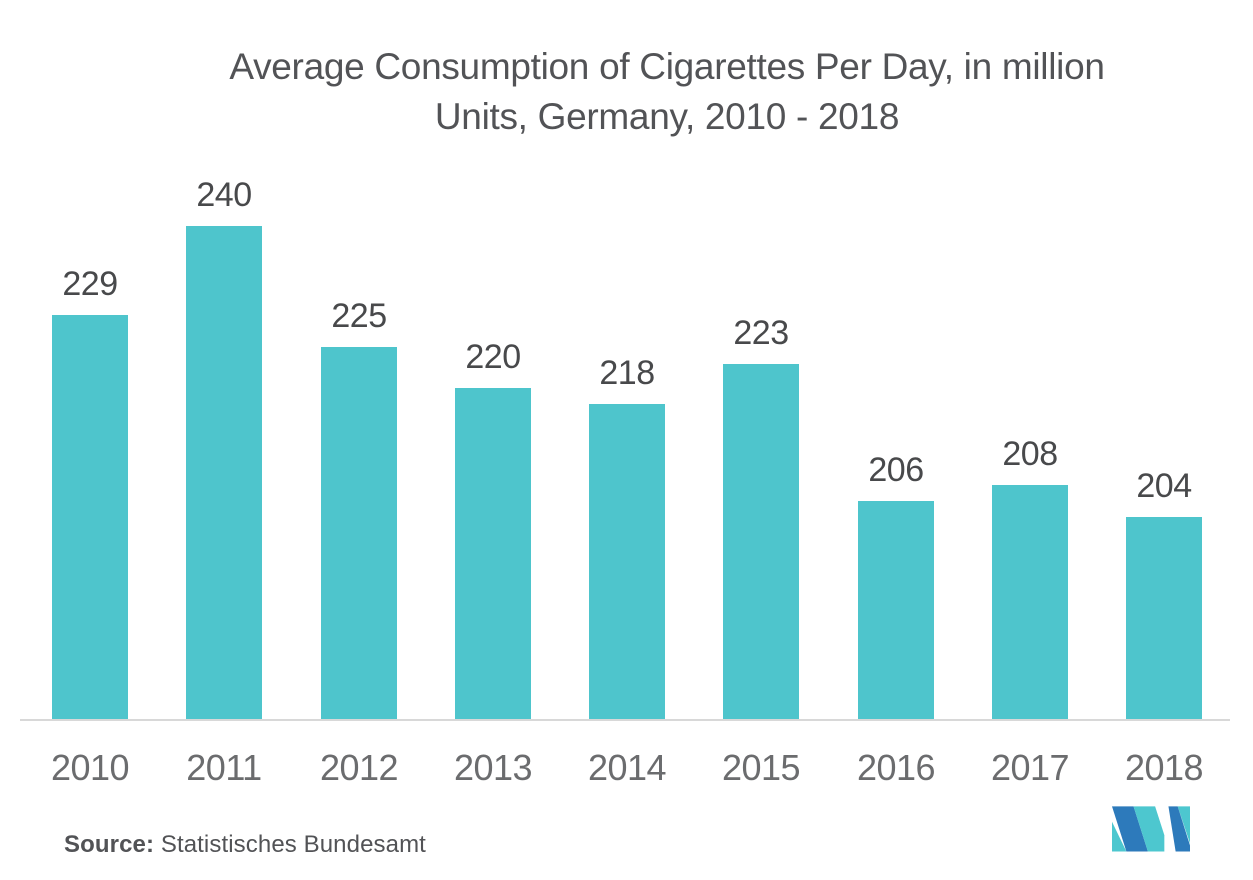 Image resolution: width=1253 pixels, height=880 pixels. What do you see at coordinates (761, 333) in the screenshot?
I see `bar-value-label-2015: 223` at bounding box center [761, 333].